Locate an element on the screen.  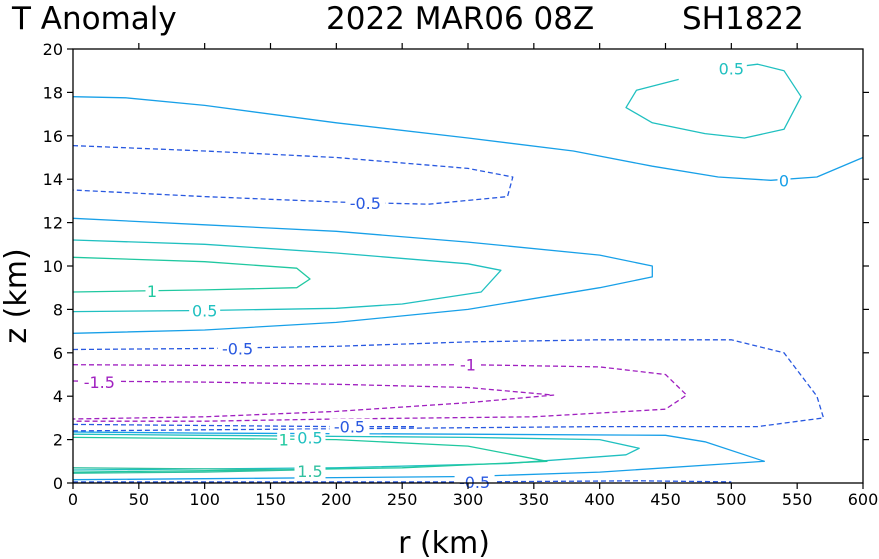
contour-label: 1.5 is located at coordinates (309, 471).